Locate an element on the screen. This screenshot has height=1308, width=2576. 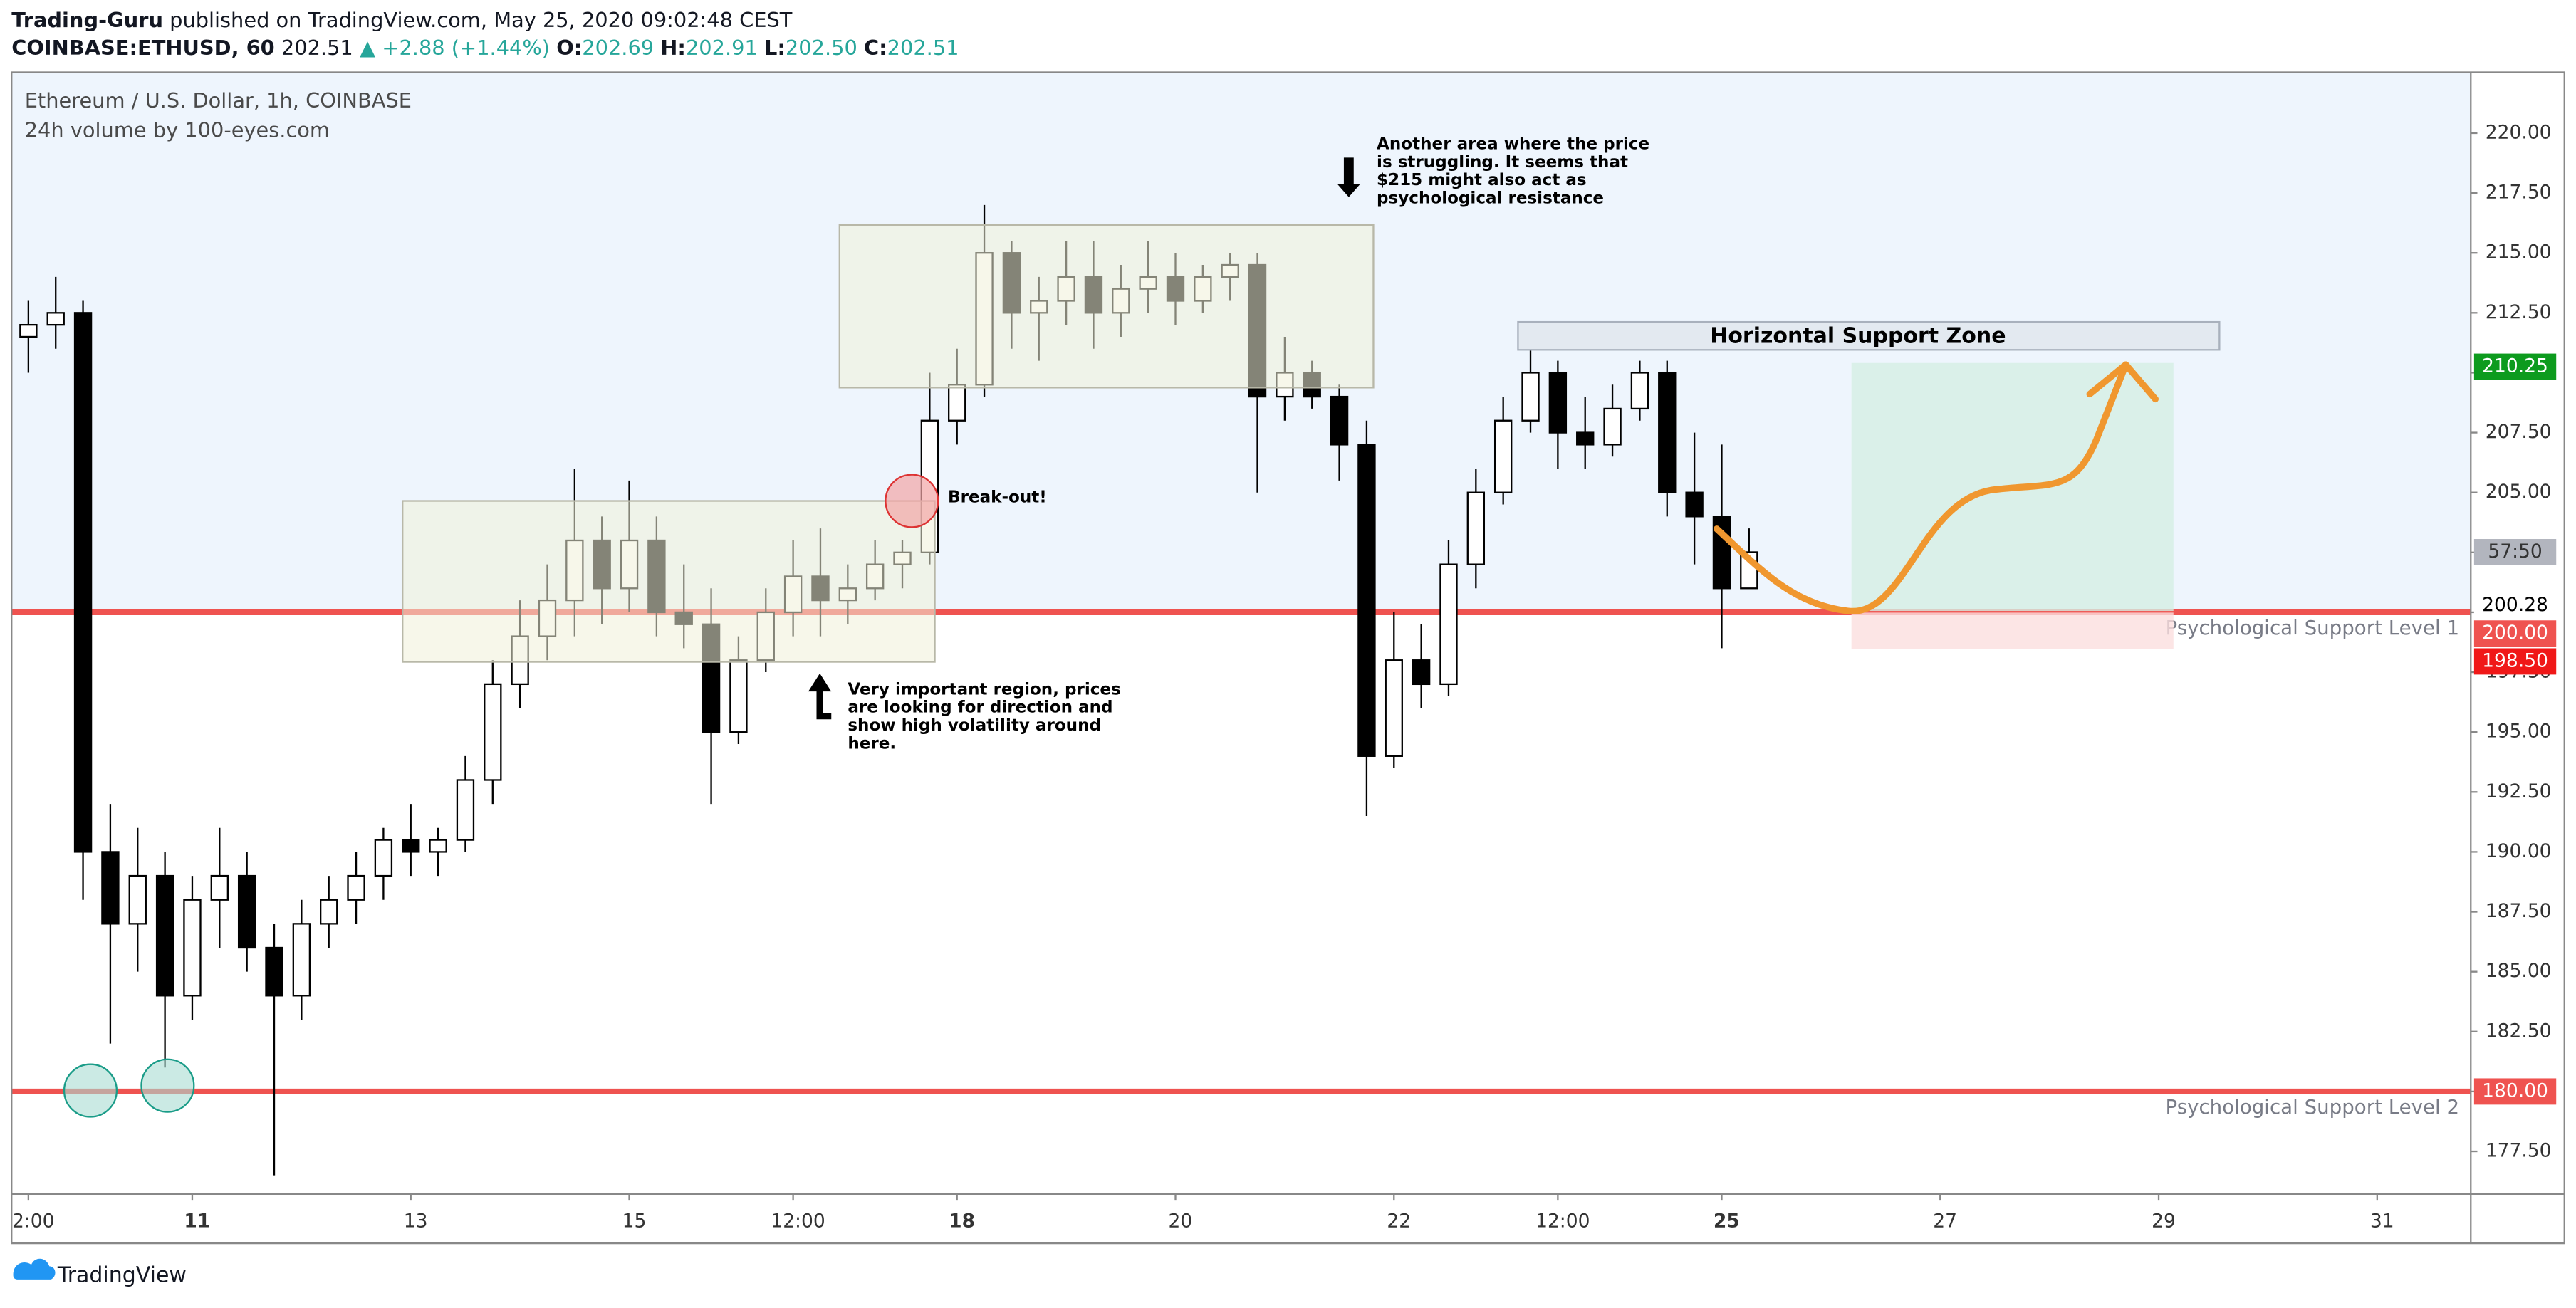
annotation-line: psychological resistance is located at coordinates (1491, 198).